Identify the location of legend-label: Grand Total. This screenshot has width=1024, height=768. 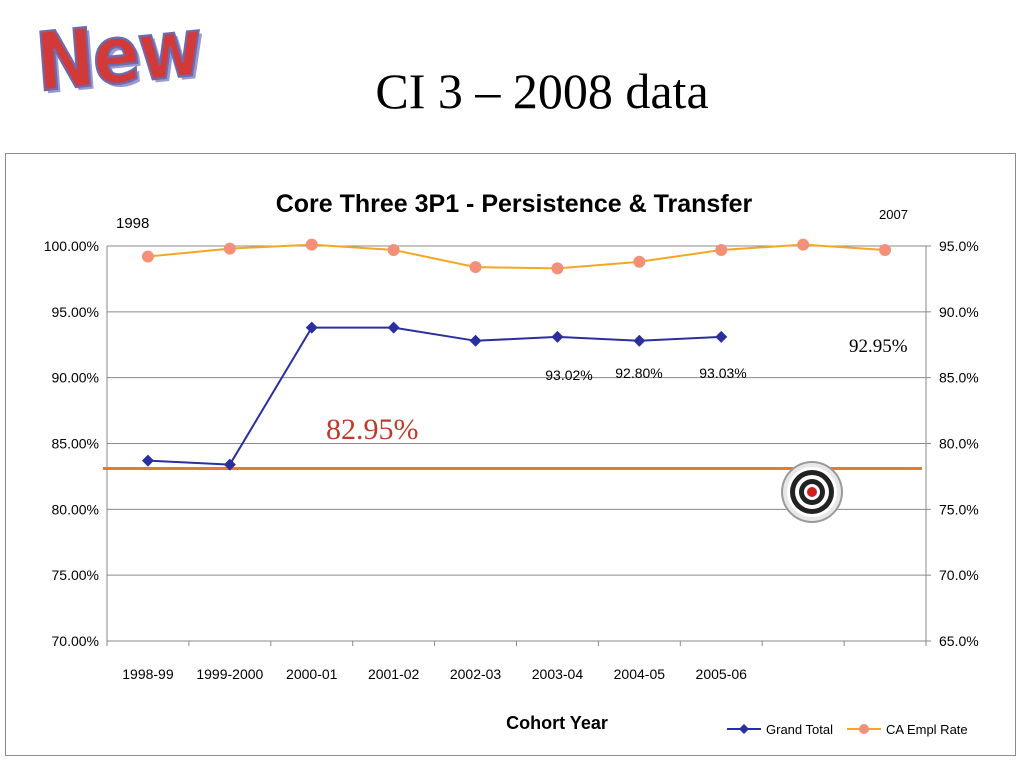
(799, 729).